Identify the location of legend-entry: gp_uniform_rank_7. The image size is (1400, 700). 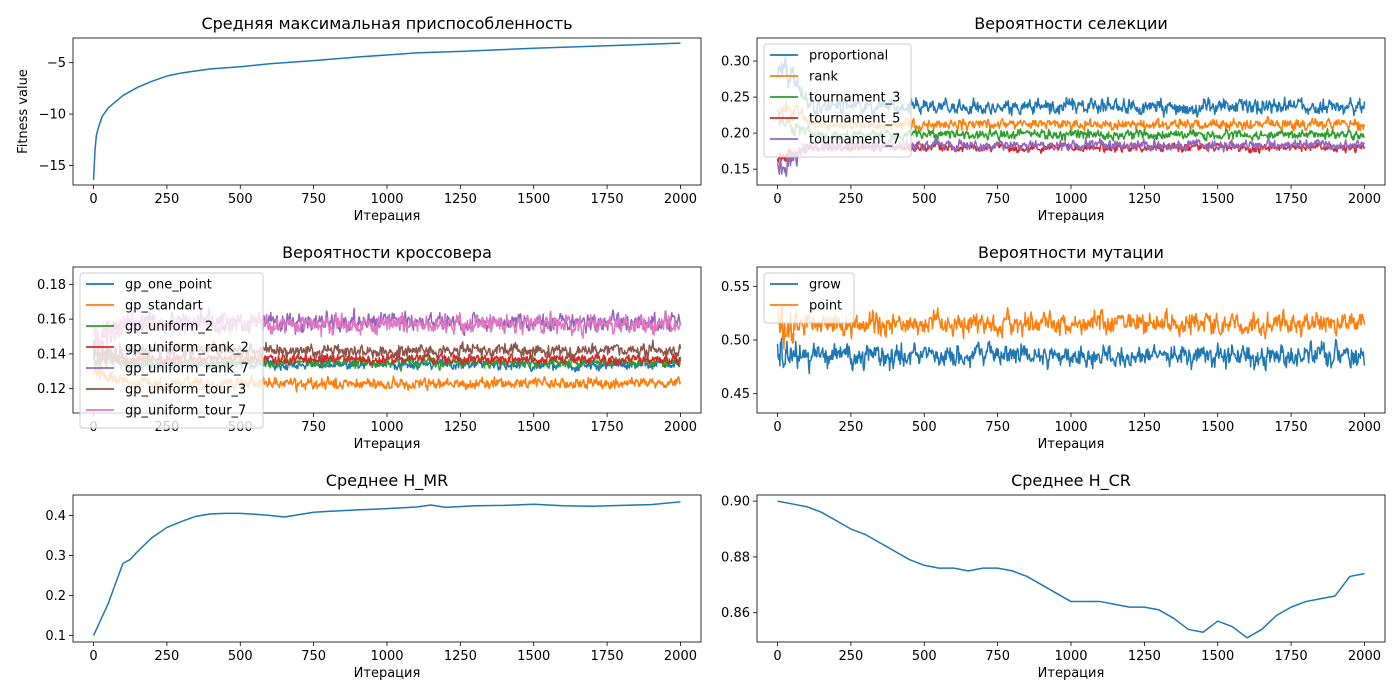
(187, 369).